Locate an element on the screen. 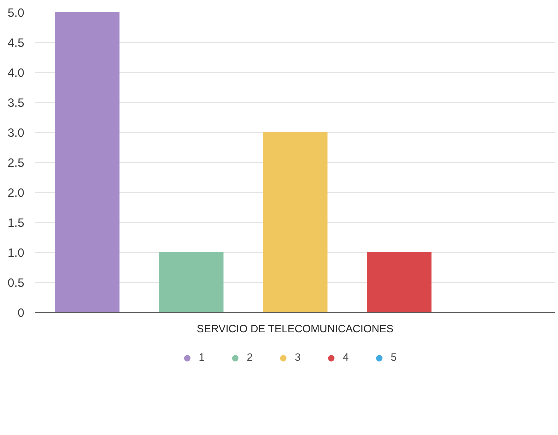  y-tick-label: 1.0 is located at coordinates (16, 253).